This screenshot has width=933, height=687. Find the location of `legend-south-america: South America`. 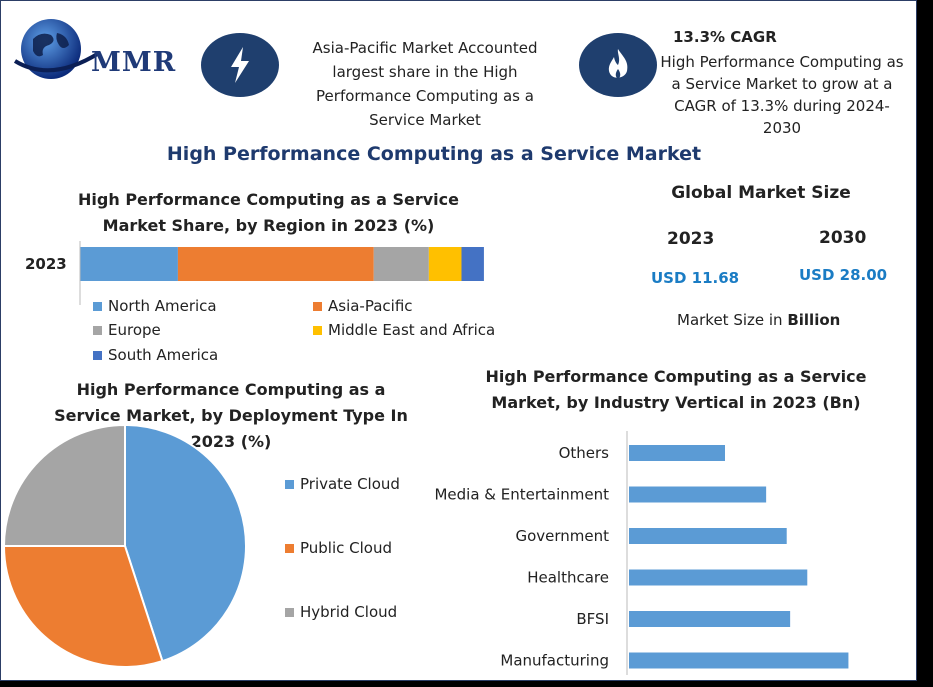

legend-south-america: South America is located at coordinates (155, 355).